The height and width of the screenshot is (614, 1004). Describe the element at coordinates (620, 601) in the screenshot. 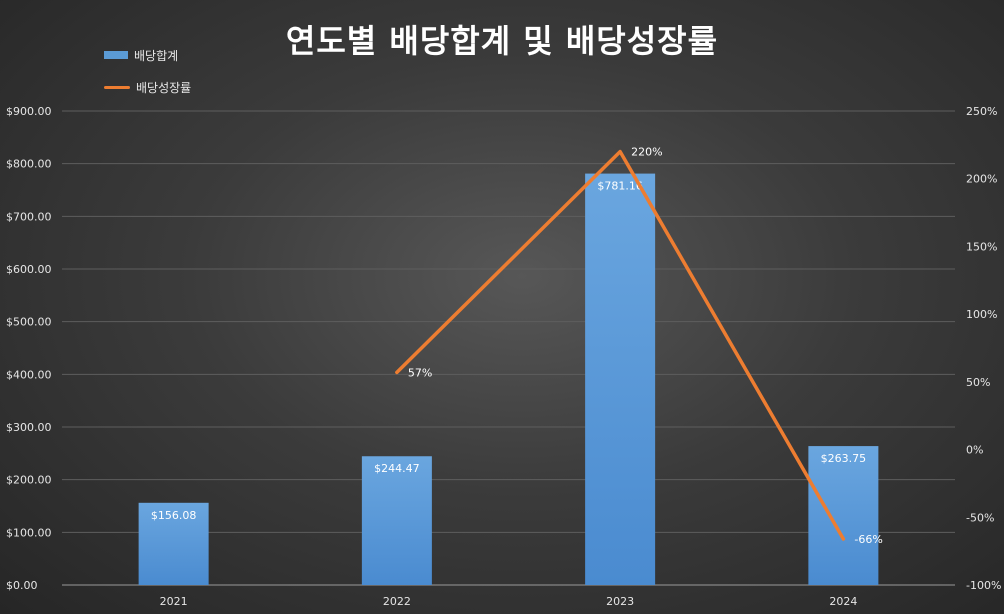

I see `x-tick-label: 2023` at that location.